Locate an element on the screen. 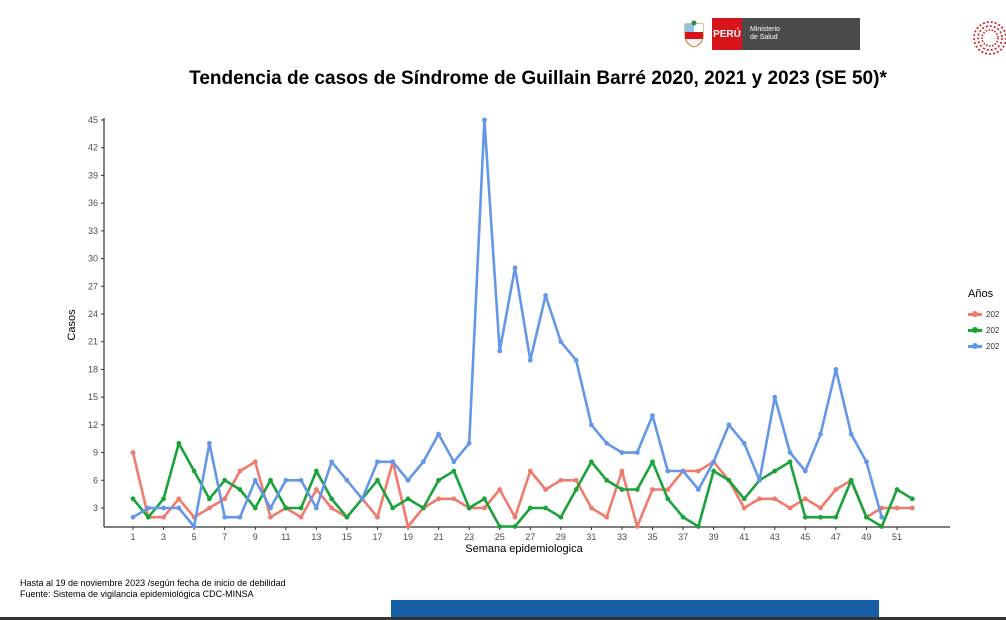 This screenshot has width=1006, height=620. x-tick-label: 15 is located at coordinates (347, 537).